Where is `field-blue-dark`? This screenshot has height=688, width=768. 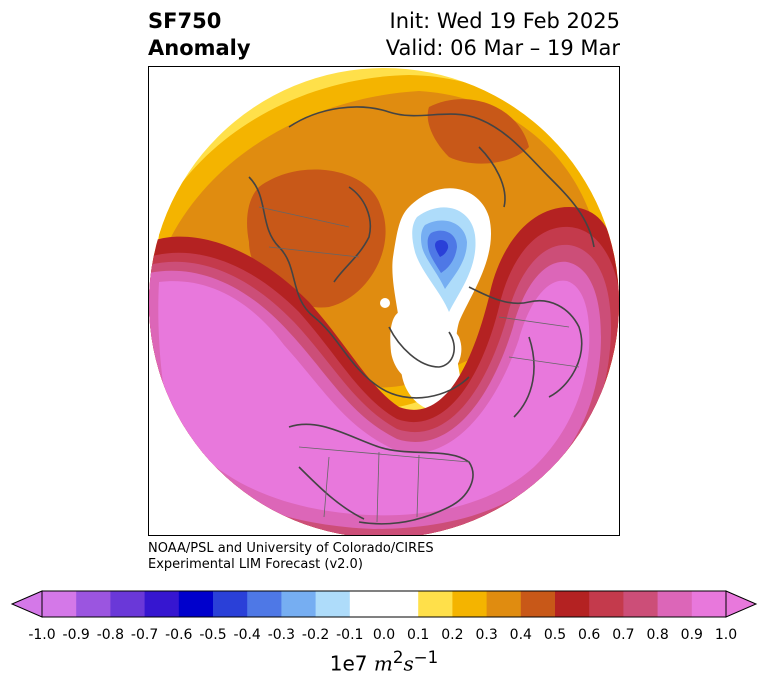
field-blue-dark is located at coordinates (442, 248).